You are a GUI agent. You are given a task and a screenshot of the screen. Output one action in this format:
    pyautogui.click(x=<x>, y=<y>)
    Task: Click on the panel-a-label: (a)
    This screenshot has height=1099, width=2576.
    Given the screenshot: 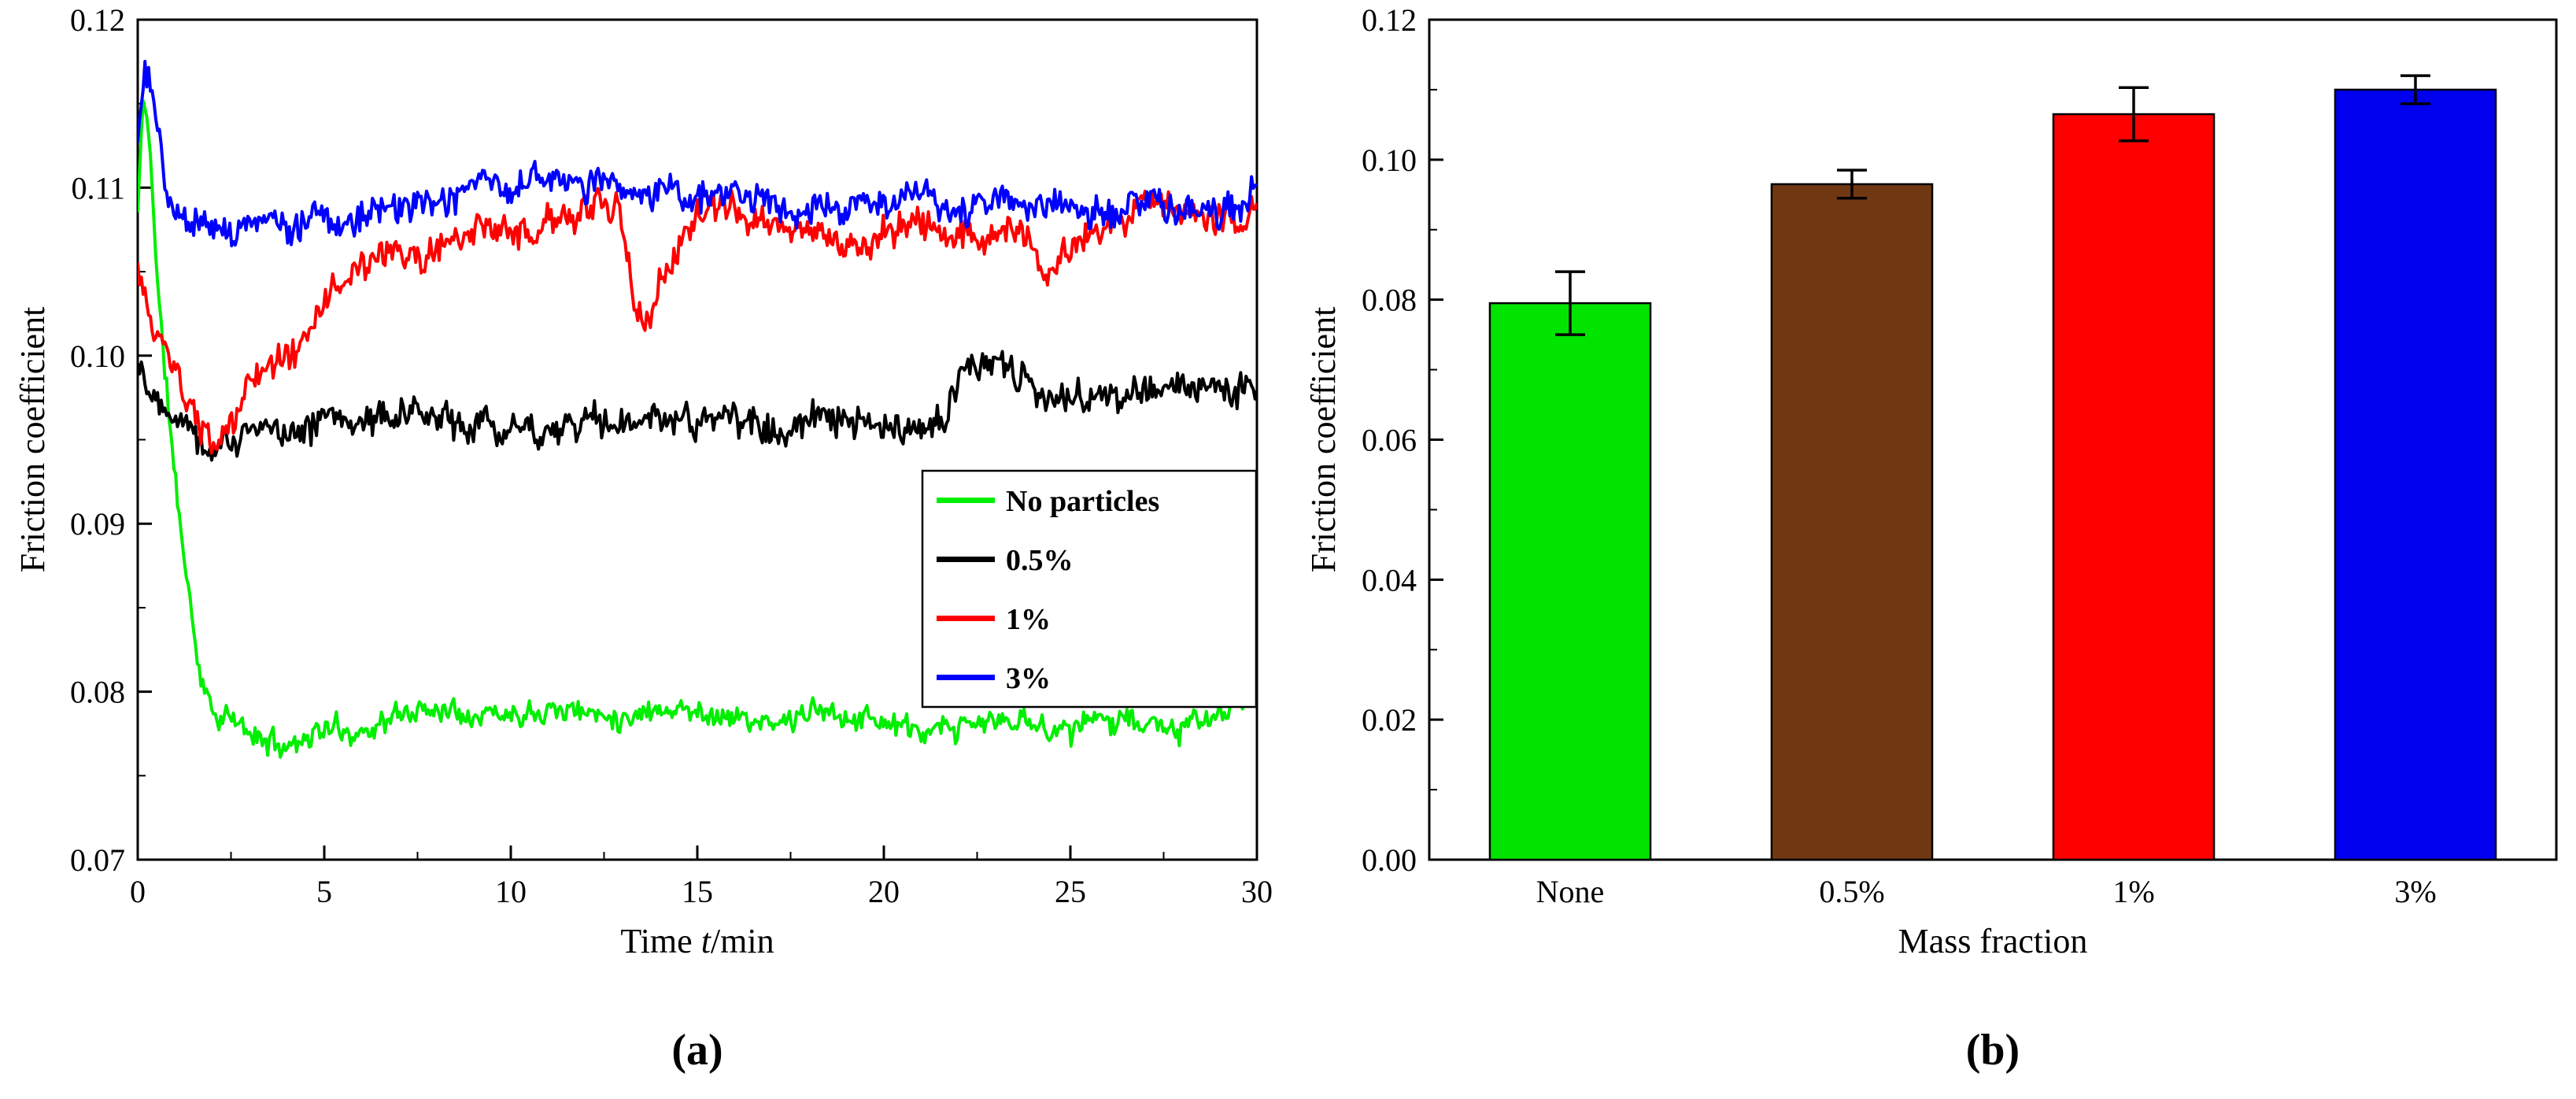 What is the action you would take?
    pyautogui.click(x=697, y=1050)
    